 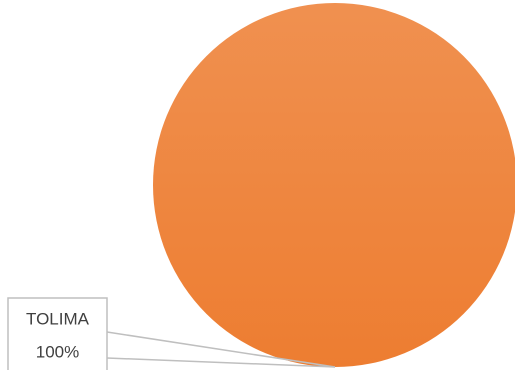 What do you see at coordinates (58, 318) in the screenshot?
I see `category-label: TOLIMA` at bounding box center [58, 318].